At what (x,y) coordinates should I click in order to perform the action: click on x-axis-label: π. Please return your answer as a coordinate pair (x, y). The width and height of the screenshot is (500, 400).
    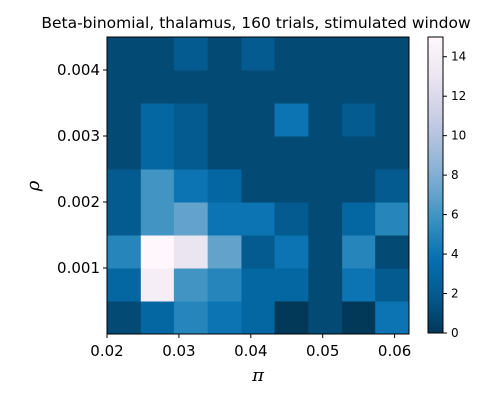
    Looking at the image, I should click on (258, 375).